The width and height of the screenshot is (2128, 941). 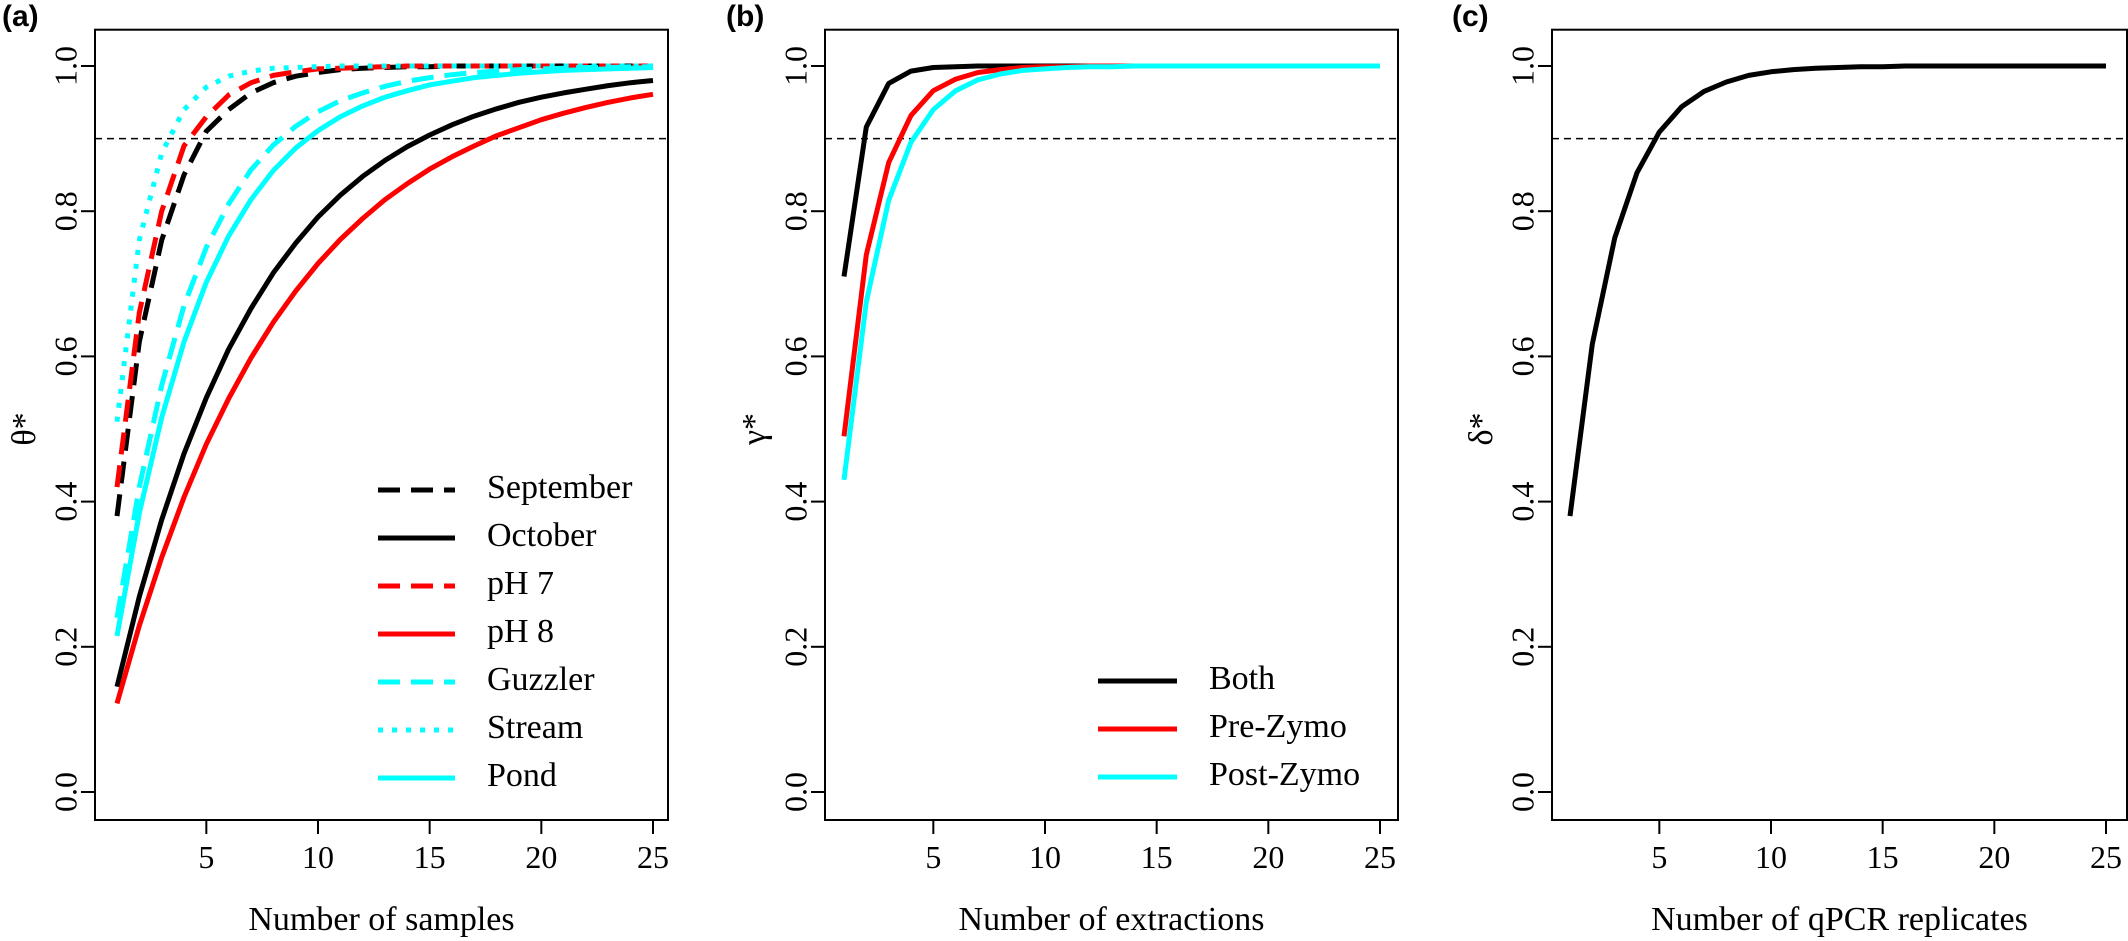 What do you see at coordinates (520, 583) in the screenshot?
I see `legend-label: pH 7` at bounding box center [520, 583].